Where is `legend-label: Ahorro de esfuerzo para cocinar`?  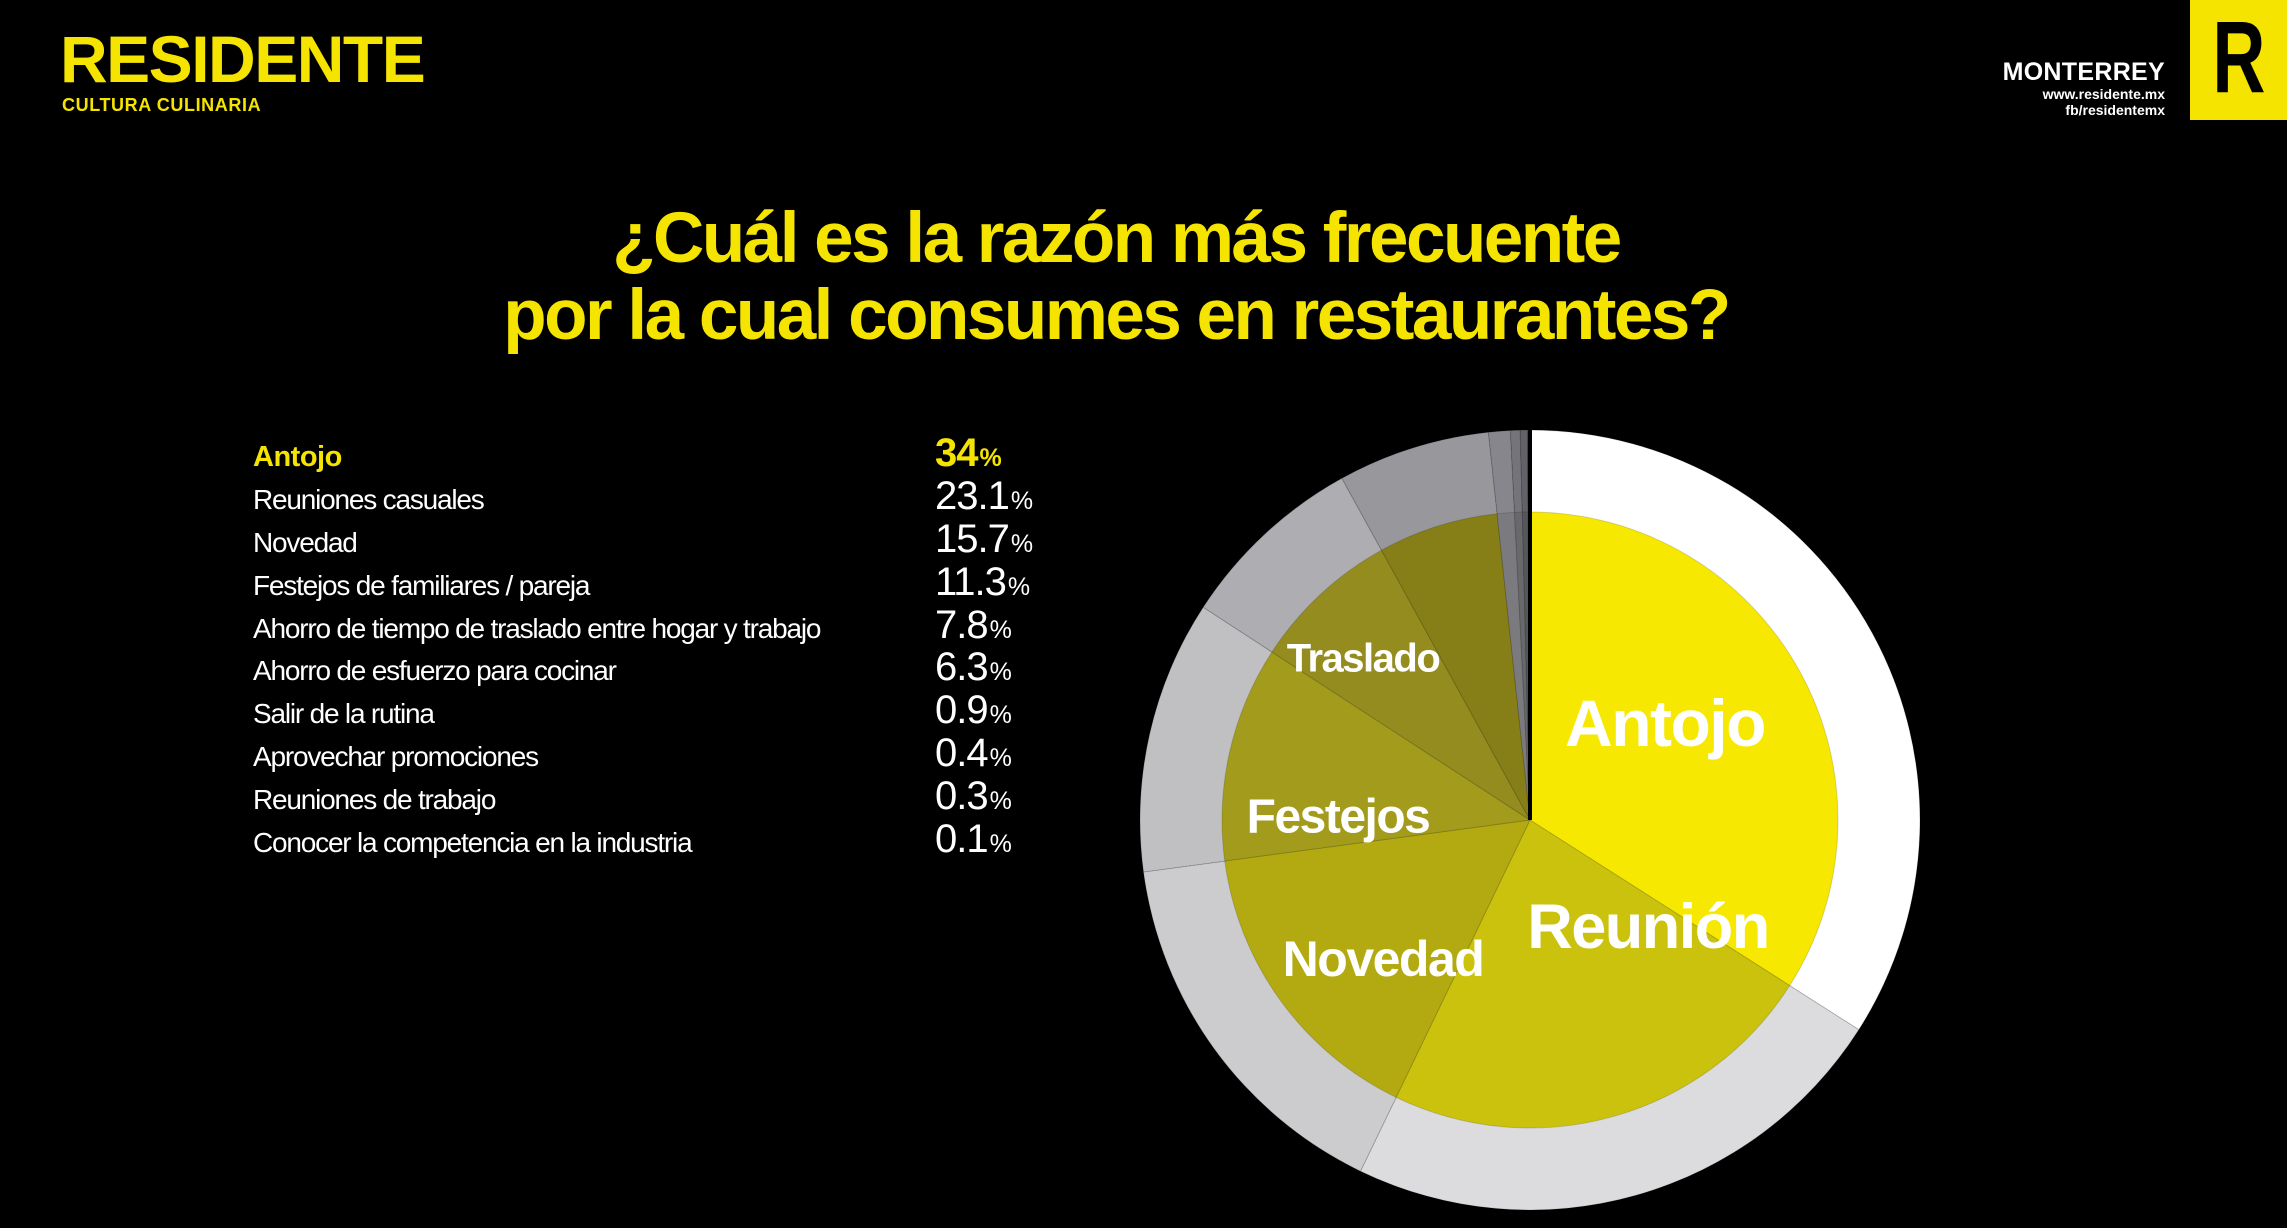 legend-label: Ahorro de esfuerzo para cocinar is located at coordinates (435, 671).